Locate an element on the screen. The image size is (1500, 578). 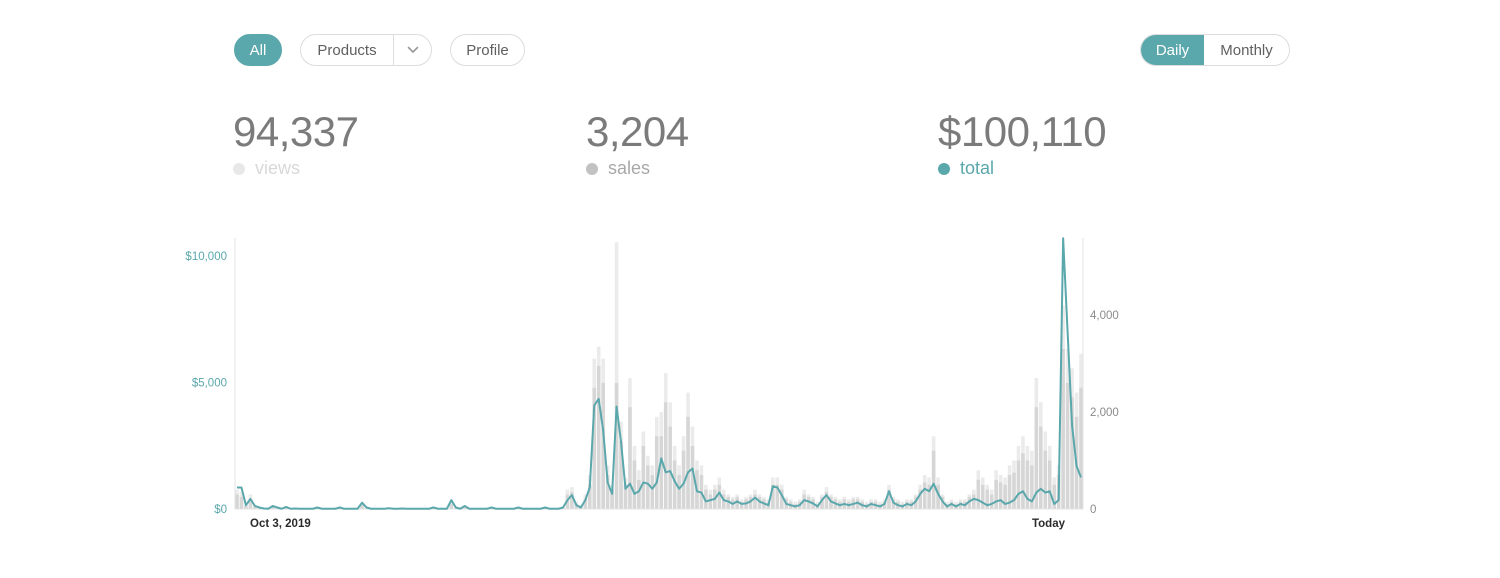
right-tick-label: 4,000 is located at coordinates (1104, 316).